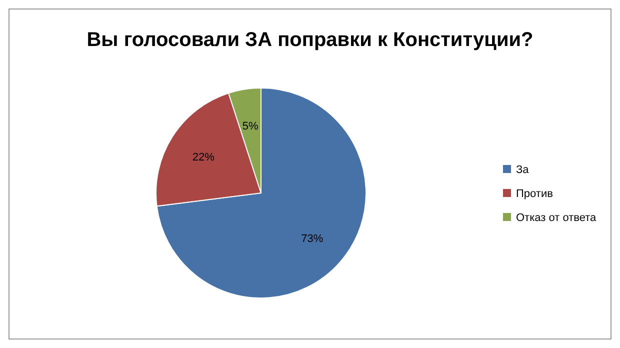 This screenshot has width=620, height=348. I want to click on data-label: 73%, so click(312, 239).